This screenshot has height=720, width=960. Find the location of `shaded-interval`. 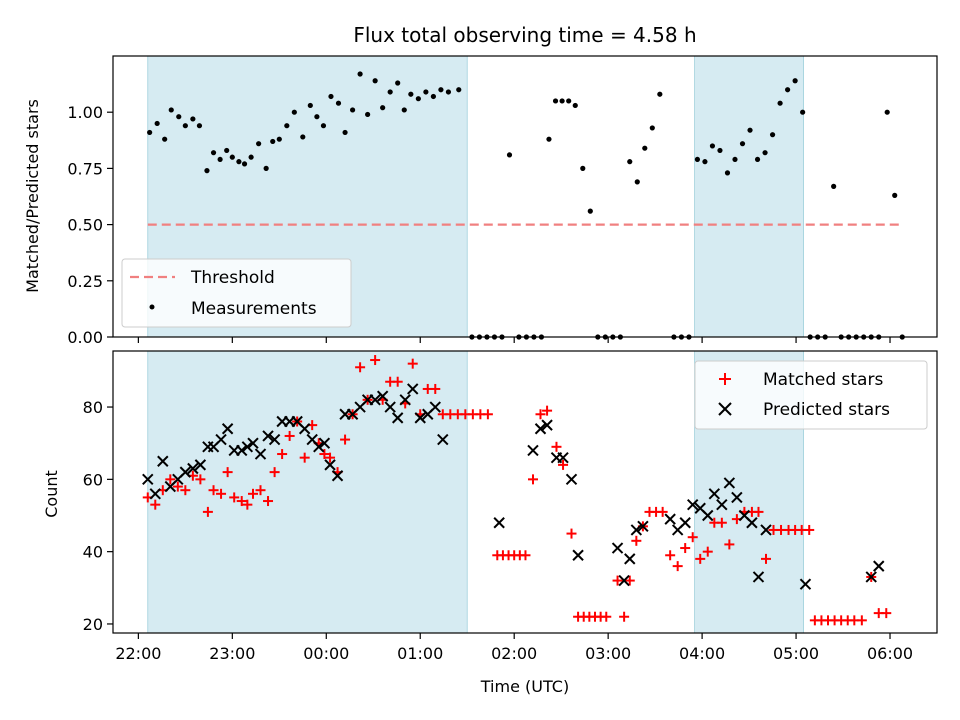

shaded-interval is located at coordinates (307, 492).